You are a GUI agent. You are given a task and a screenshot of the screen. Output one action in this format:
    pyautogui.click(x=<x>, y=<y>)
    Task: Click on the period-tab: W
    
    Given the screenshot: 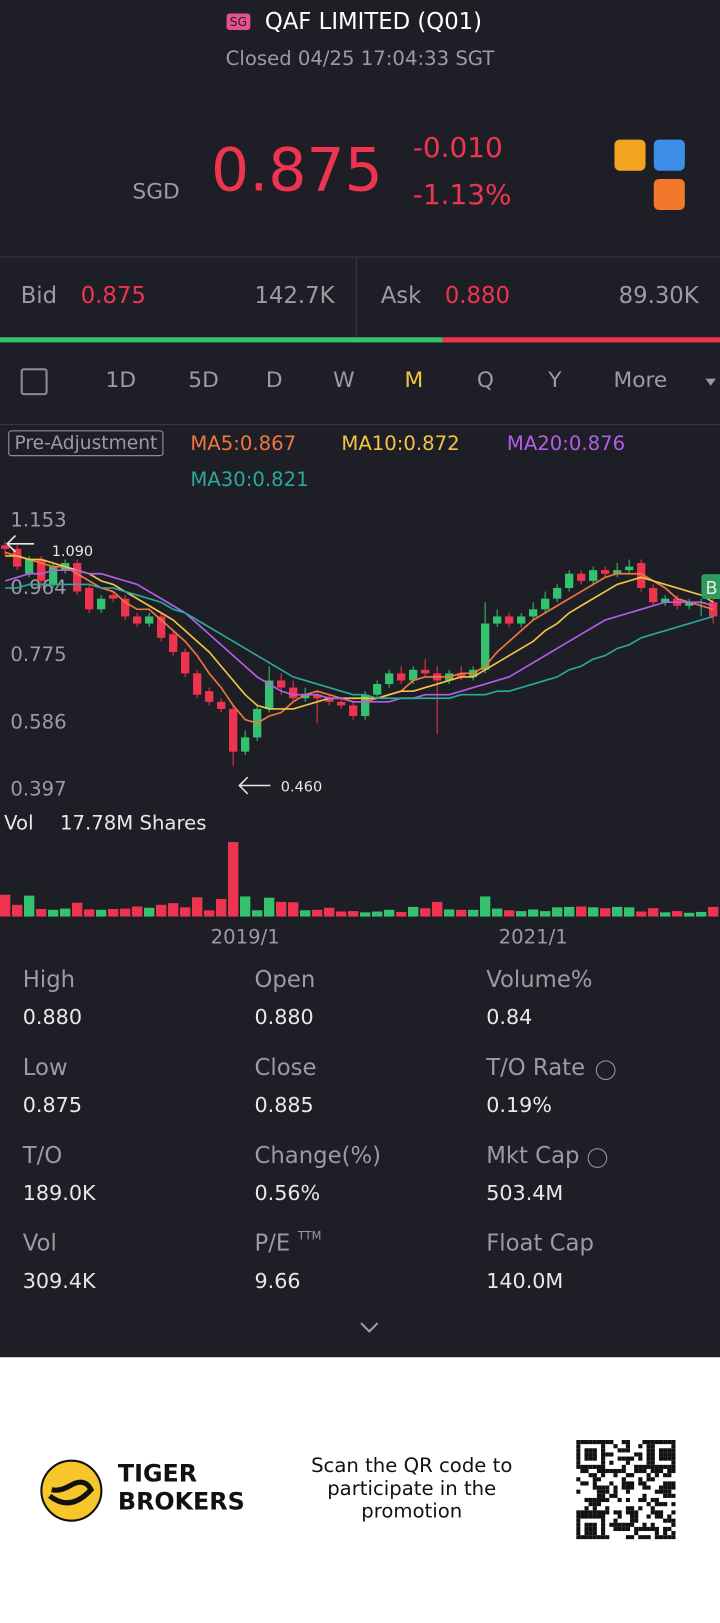 What is the action you would take?
    pyautogui.click(x=344, y=380)
    